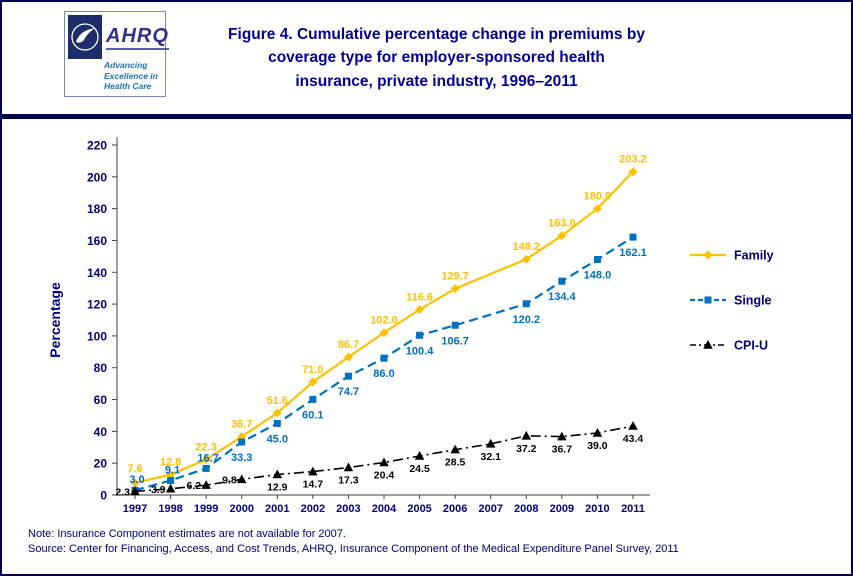 The width and height of the screenshot is (853, 576). What do you see at coordinates (751, 346) in the screenshot?
I see `svg-text: CPI-U` at bounding box center [751, 346].